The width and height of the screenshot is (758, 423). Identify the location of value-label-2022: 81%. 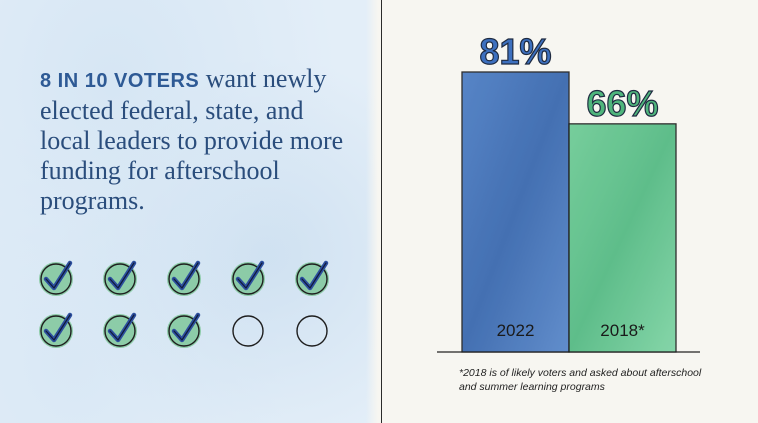
(515, 51).